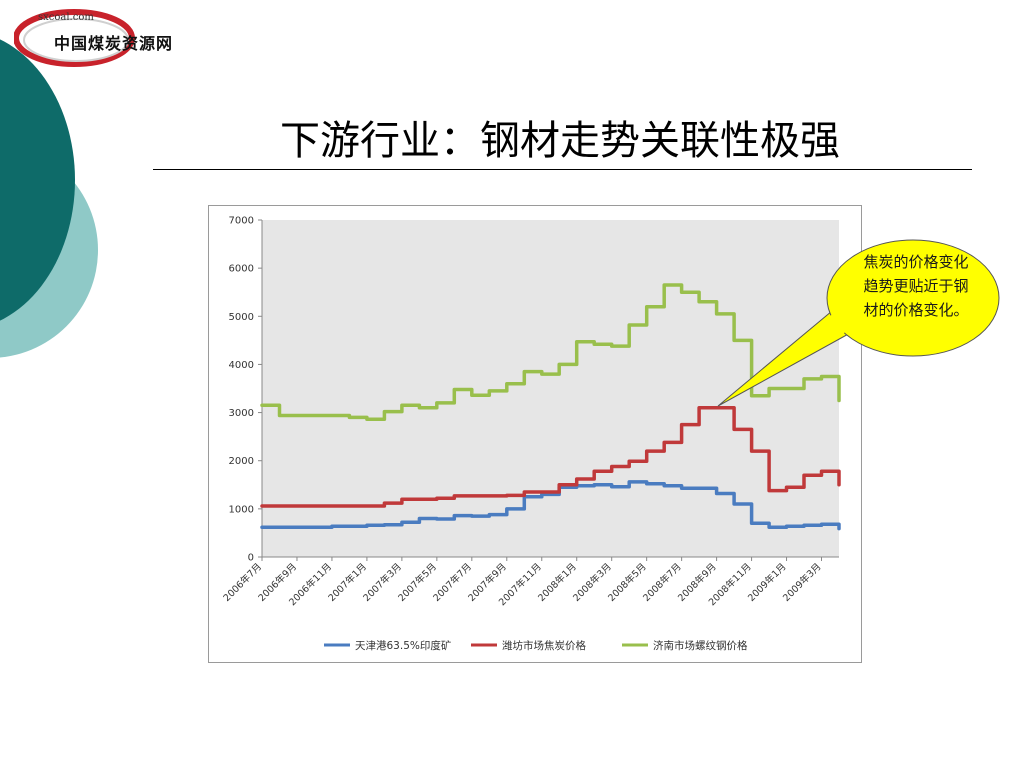  I want to click on y-tick-label: 2000, so click(241, 461).